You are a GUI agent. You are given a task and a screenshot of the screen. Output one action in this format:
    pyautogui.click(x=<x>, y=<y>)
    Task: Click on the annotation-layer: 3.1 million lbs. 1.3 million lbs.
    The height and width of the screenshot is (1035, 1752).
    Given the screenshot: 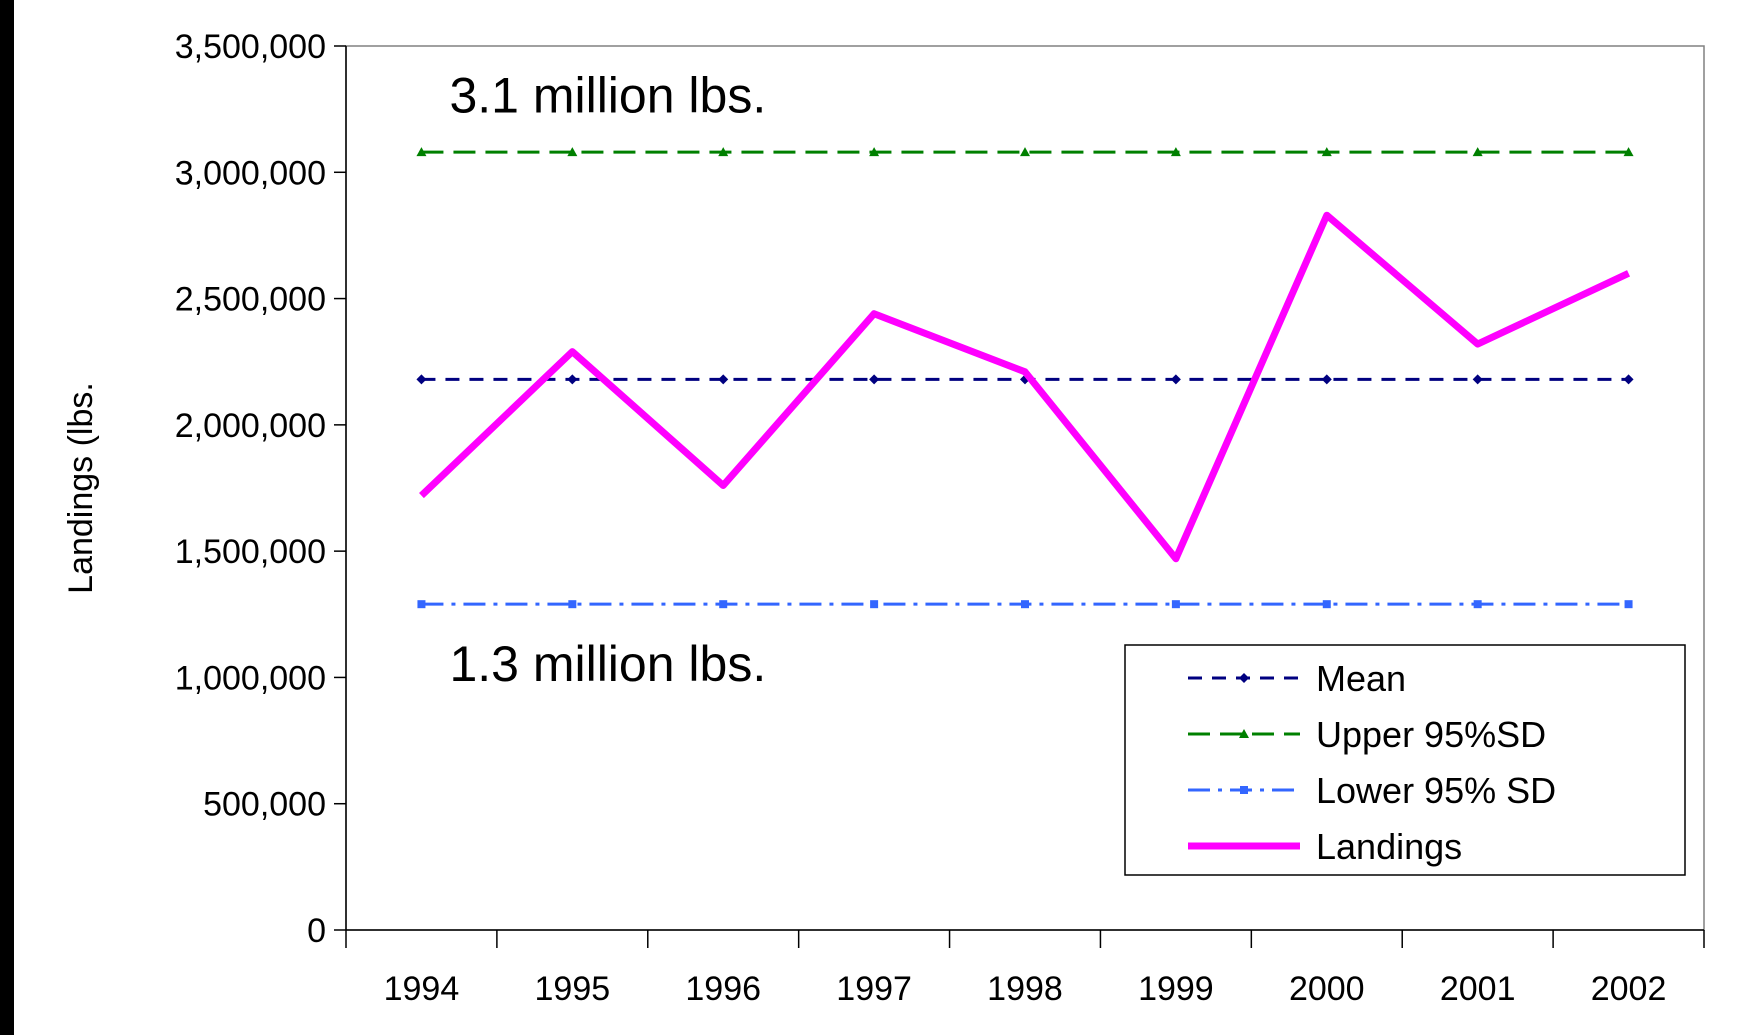 What is the action you would take?
    pyautogui.click(x=607, y=380)
    